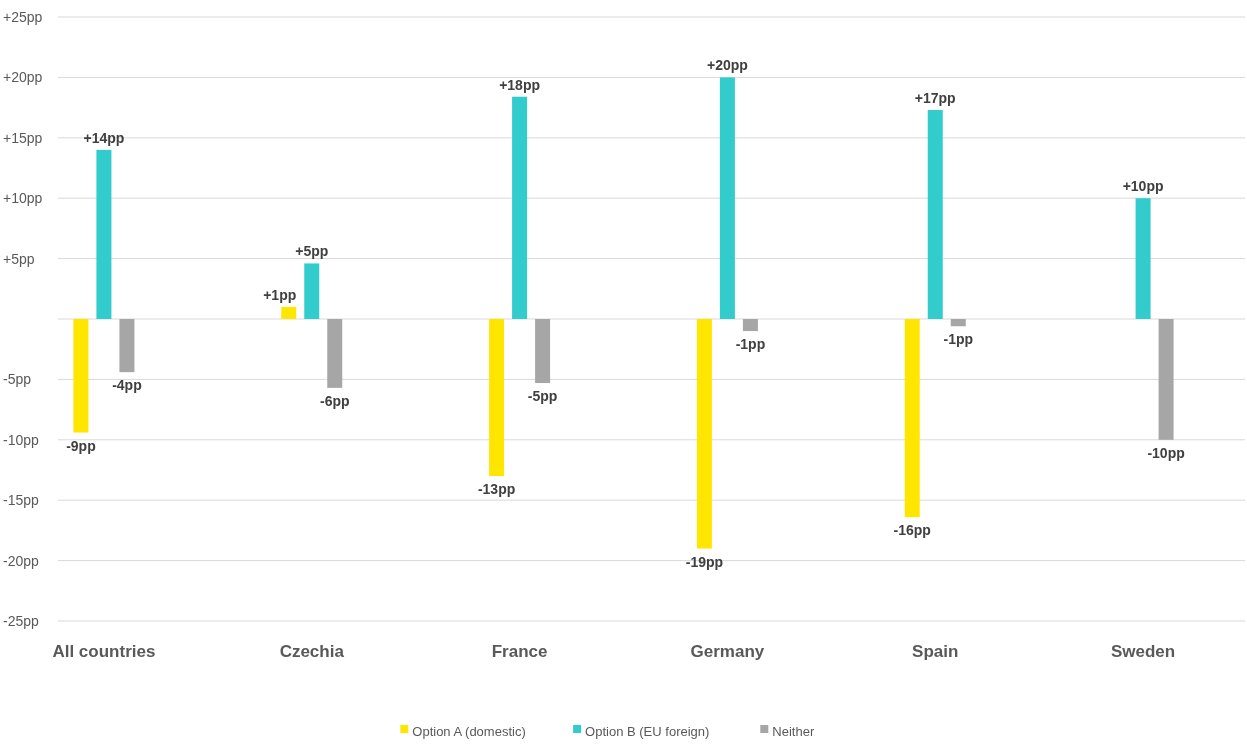  What do you see at coordinates (21, 620) in the screenshot?
I see `y-tick-label: -25pp` at bounding box center [21, 620].